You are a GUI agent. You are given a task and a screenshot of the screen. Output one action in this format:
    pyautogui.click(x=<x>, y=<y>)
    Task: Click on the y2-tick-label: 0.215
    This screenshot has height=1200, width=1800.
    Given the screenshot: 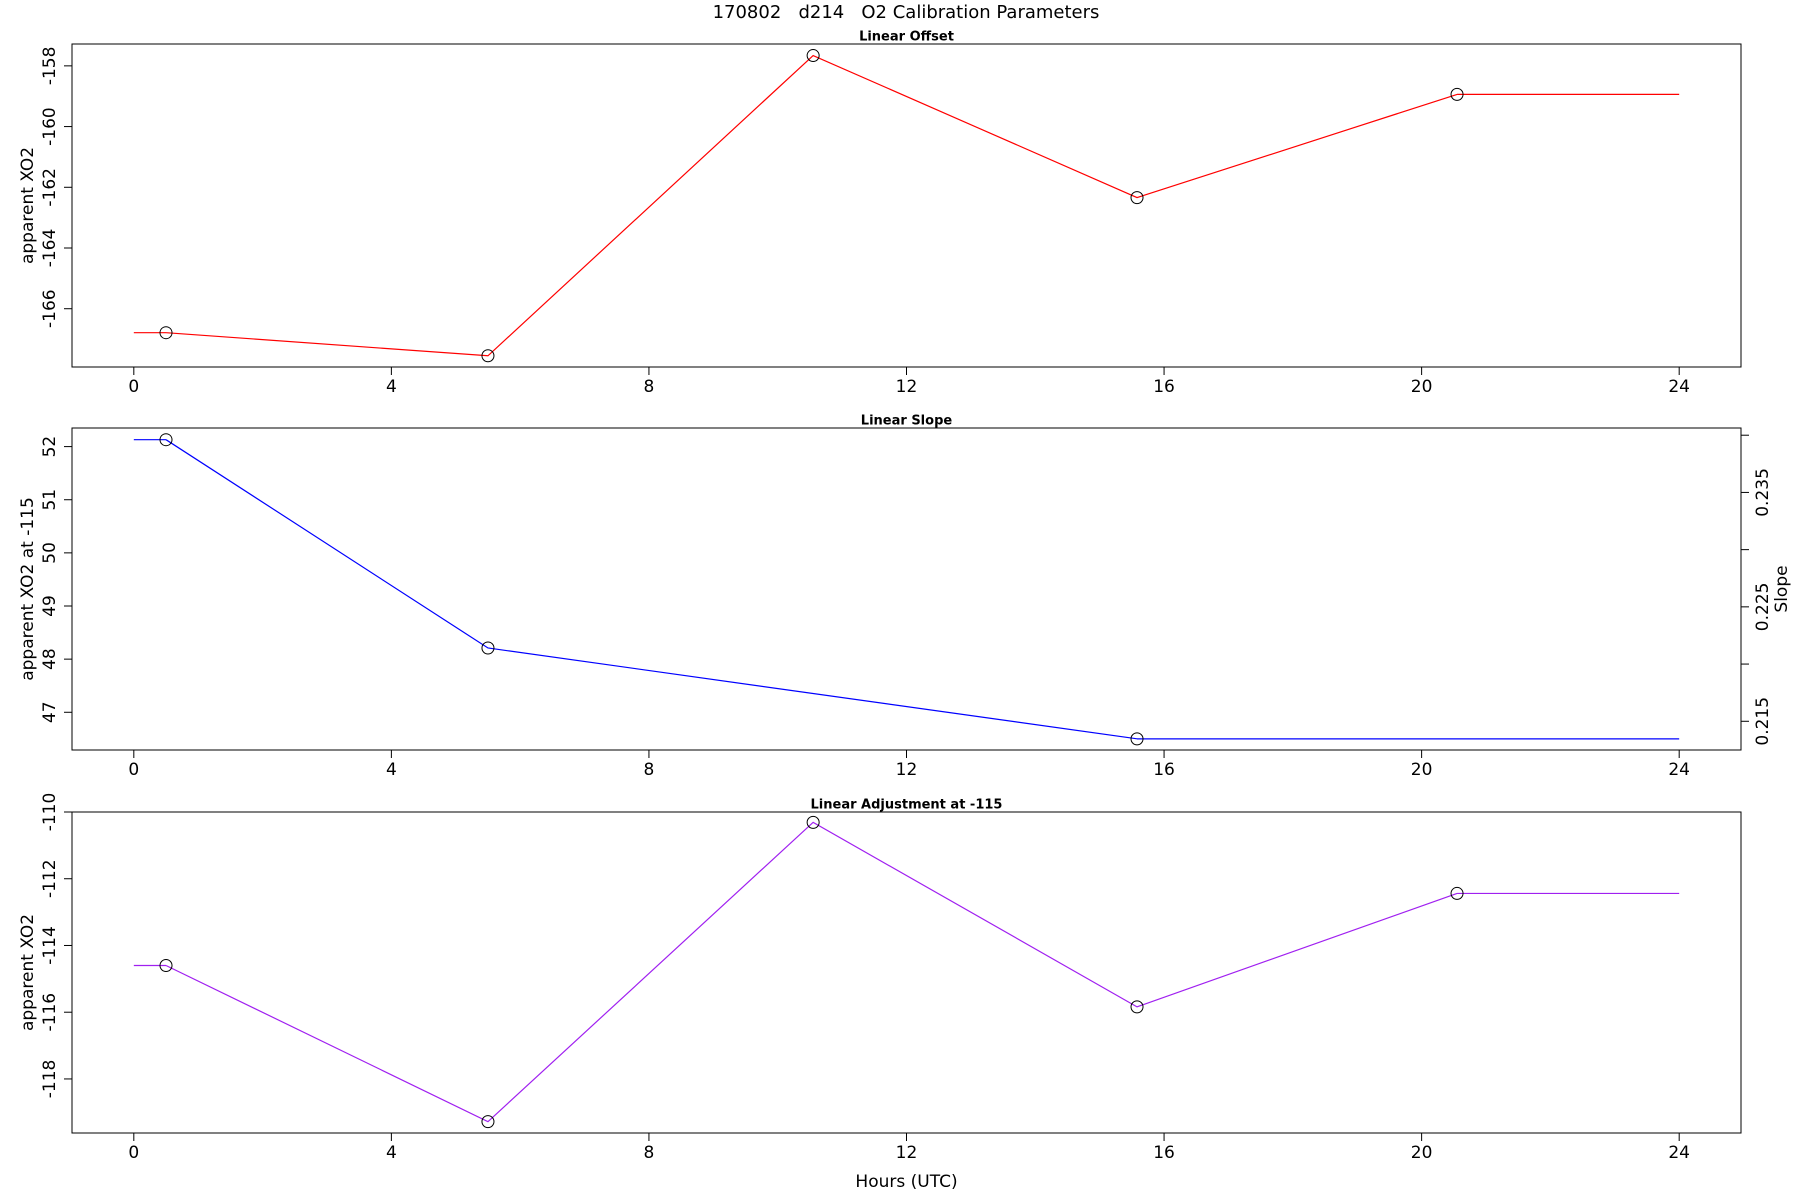 What is the action you would take?
    pyautogui.click(x=1763, y=721)
    